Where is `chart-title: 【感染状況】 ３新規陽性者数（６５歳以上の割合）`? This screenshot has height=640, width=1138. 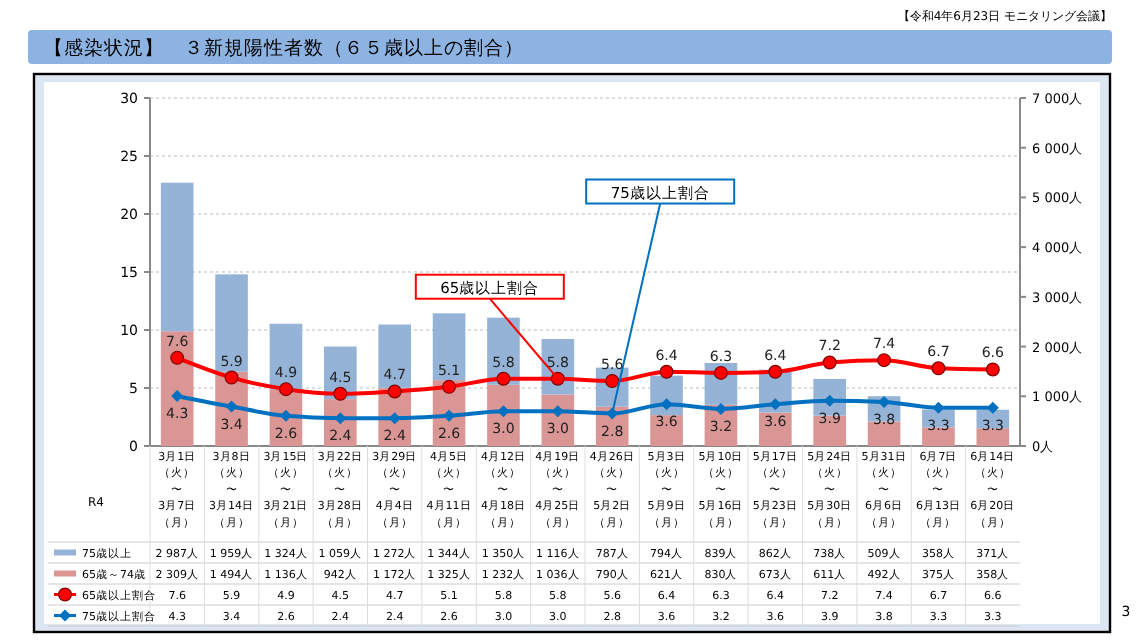 chart-title: 【感染状況】 ３新規陽性者数（６５歳以上の割合） is located at coordinates (284, 48).